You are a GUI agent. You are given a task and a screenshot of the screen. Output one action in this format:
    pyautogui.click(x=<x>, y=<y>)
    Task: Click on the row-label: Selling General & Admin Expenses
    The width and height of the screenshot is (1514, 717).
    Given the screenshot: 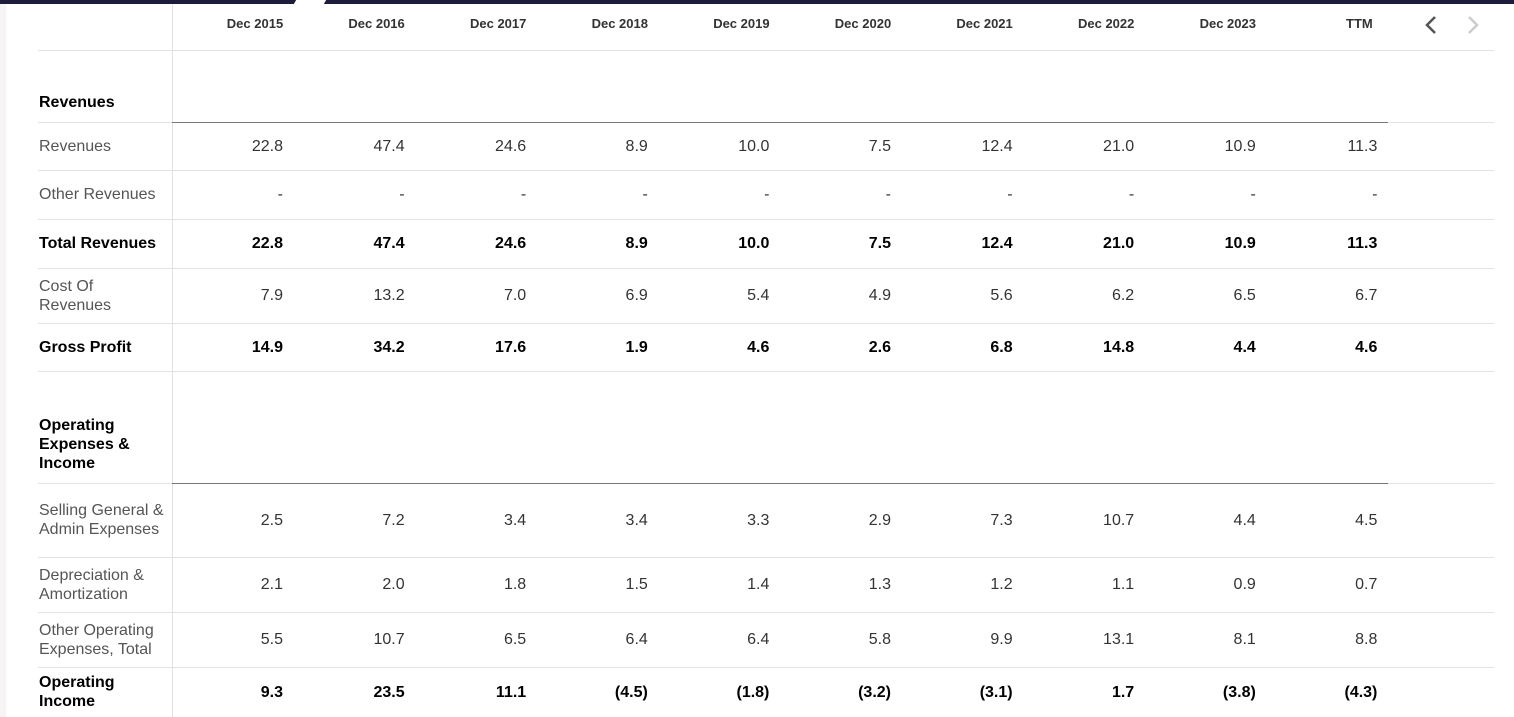 What is the action you would take?
    pyautogui.click(x=101, y=520)
    